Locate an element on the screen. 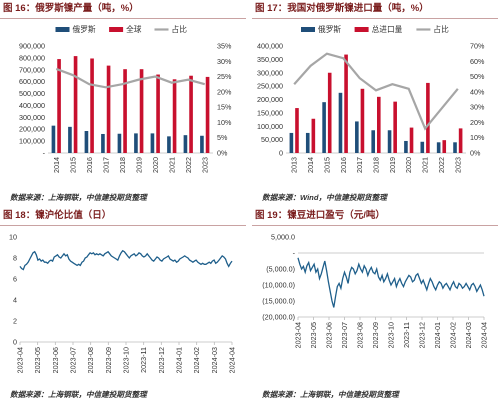 The image size is (500, 406). y-left-tick-label: 0 is located at coordinates (281, 153).